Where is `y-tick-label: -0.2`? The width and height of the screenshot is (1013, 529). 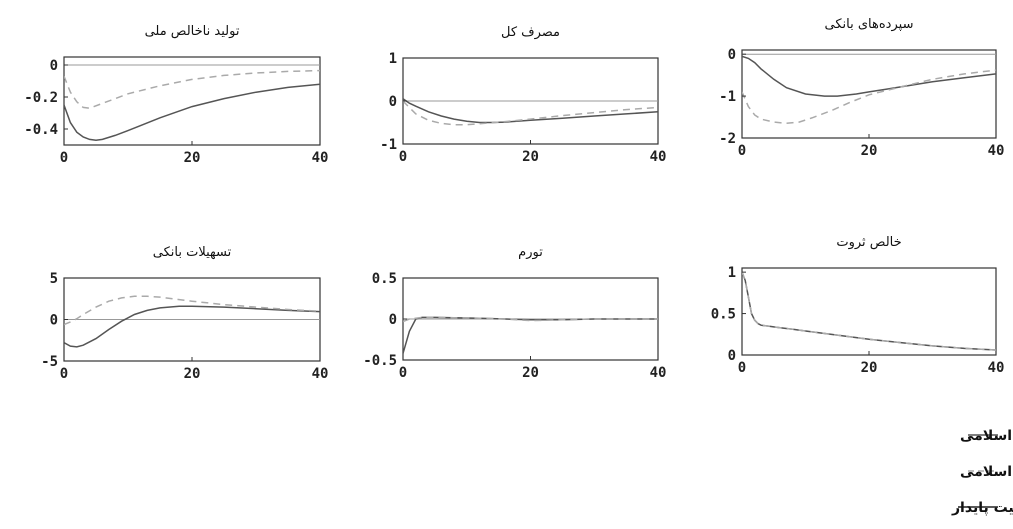
y-tick-label: -0.2 is located at coordinates (41, 98).